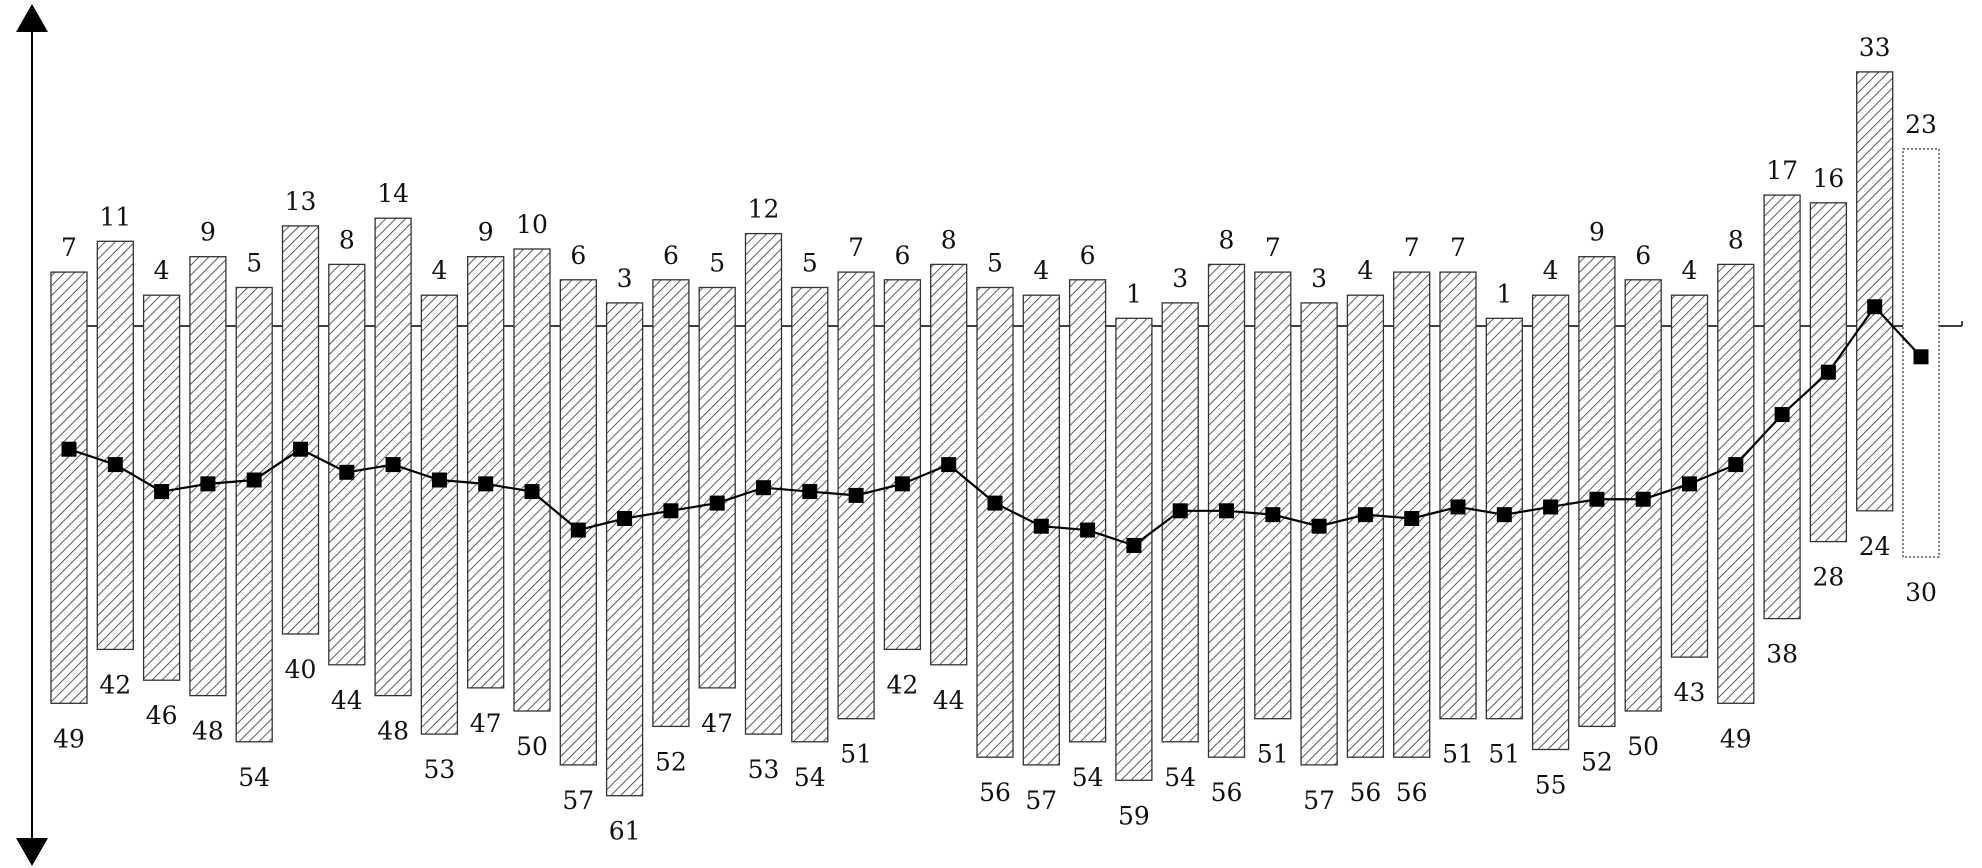 The image size is (1982, 868). What do you see at coordinates (1782, 654) in the screenshot?
I see `bar-bottom-label: 38` at bounding box center [1782, 654].